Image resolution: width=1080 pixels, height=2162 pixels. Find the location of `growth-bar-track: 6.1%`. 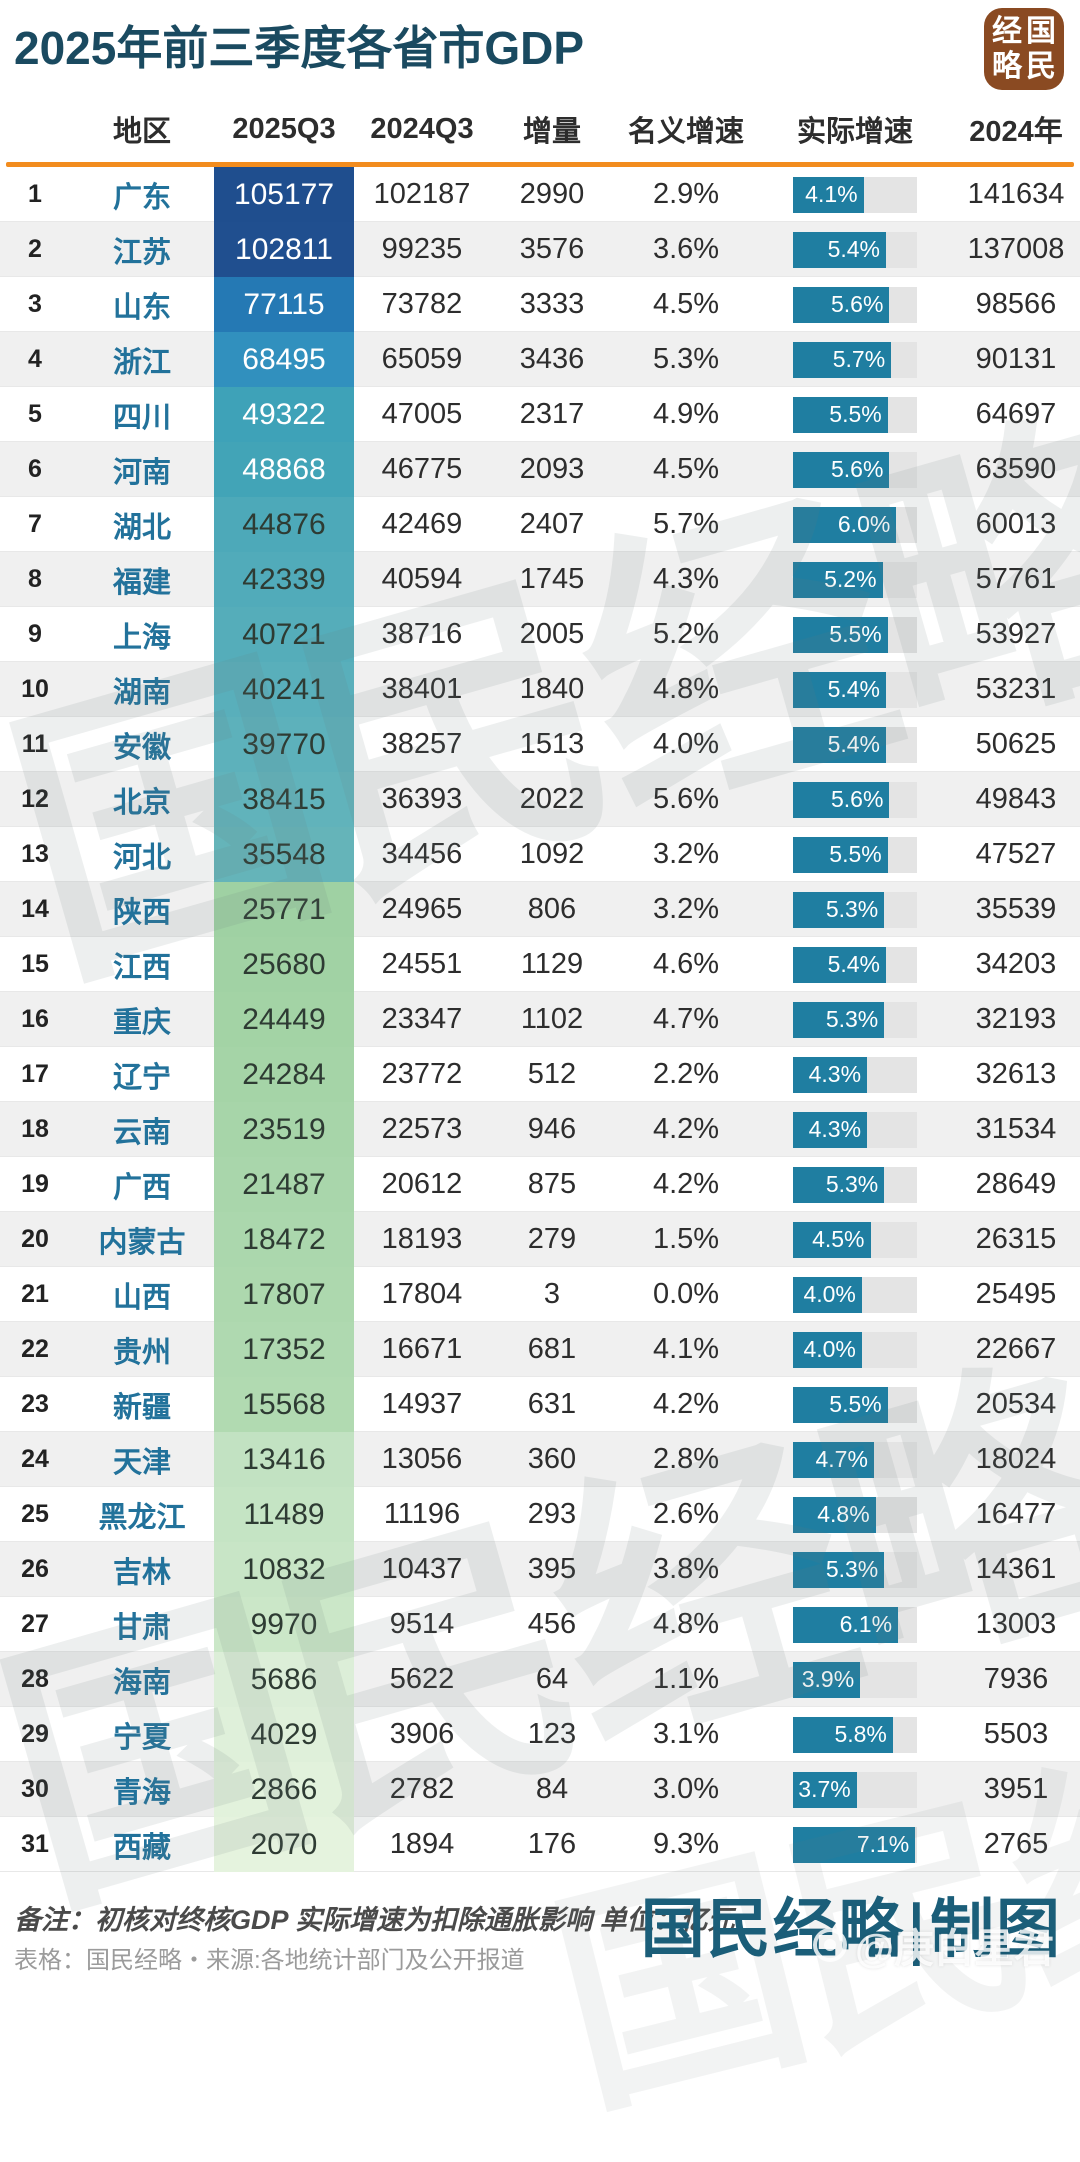

growth-bar-track: 6.1% is located at coordinates (855, 1624).